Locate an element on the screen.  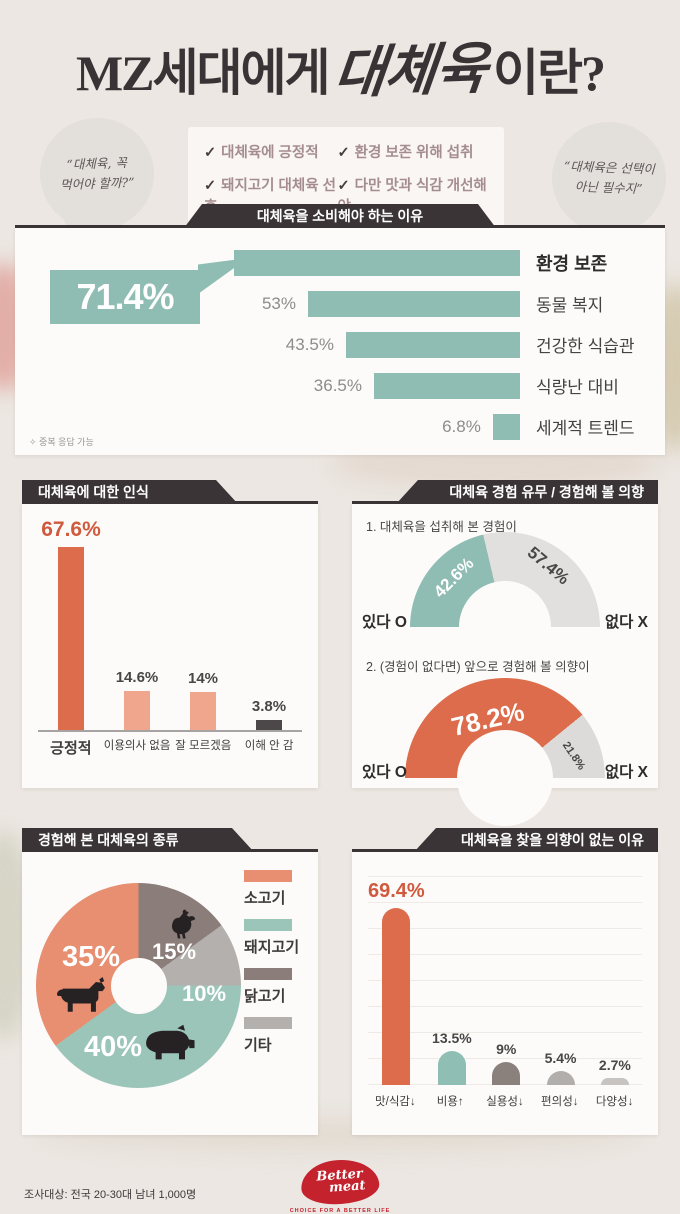
bar-value: 13.5% is located at coordinates (452, 1037).